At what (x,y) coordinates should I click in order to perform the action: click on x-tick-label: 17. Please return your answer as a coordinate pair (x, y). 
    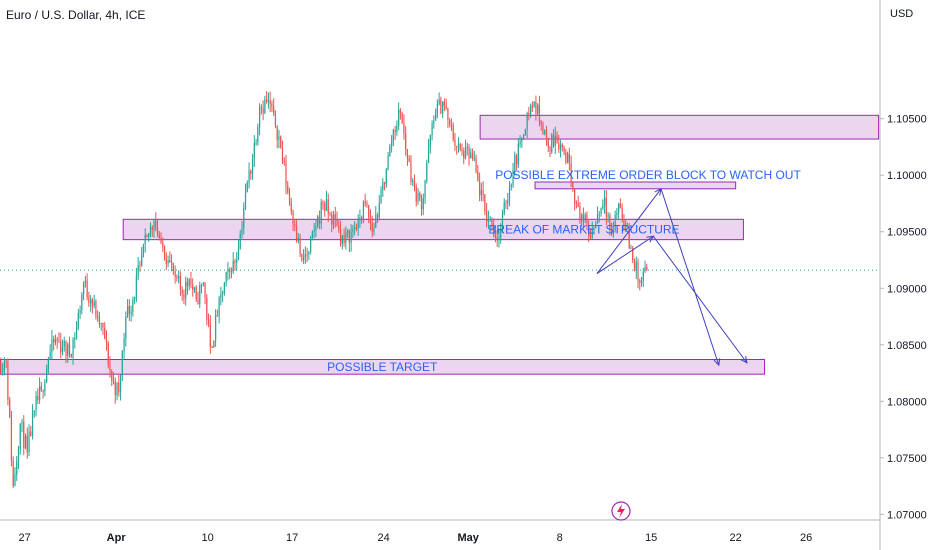
    Looking at the image, I should click on (292, 538).